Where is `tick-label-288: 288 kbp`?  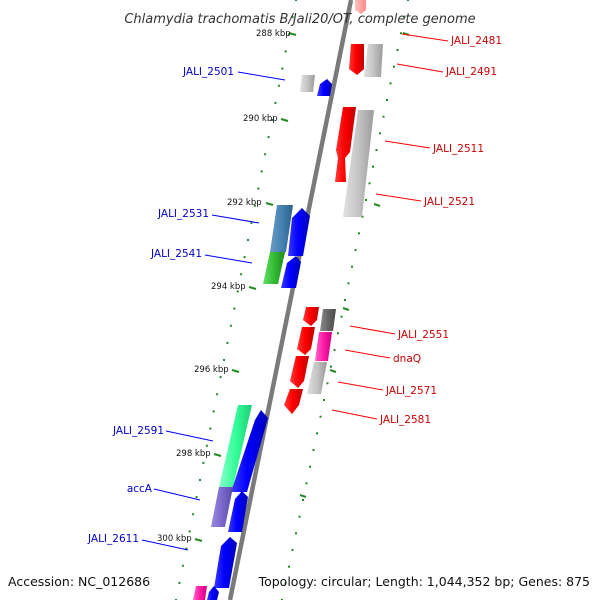
tick-label-288: 288 kbp is located at coordinates (273, 34).